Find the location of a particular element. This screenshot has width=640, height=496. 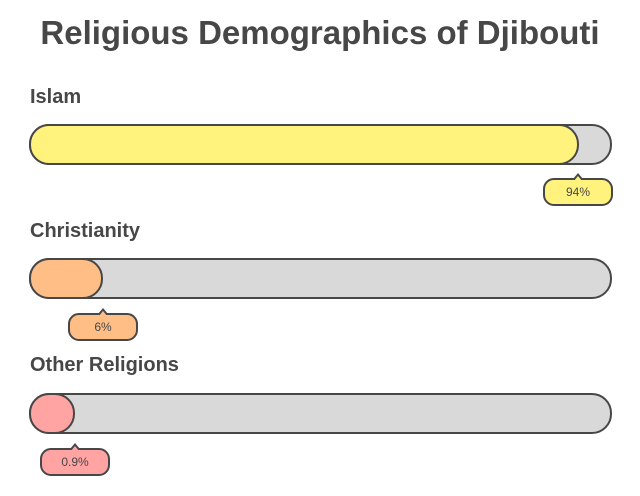

category-label-islam: Islam is located at coordinates (56, 97).